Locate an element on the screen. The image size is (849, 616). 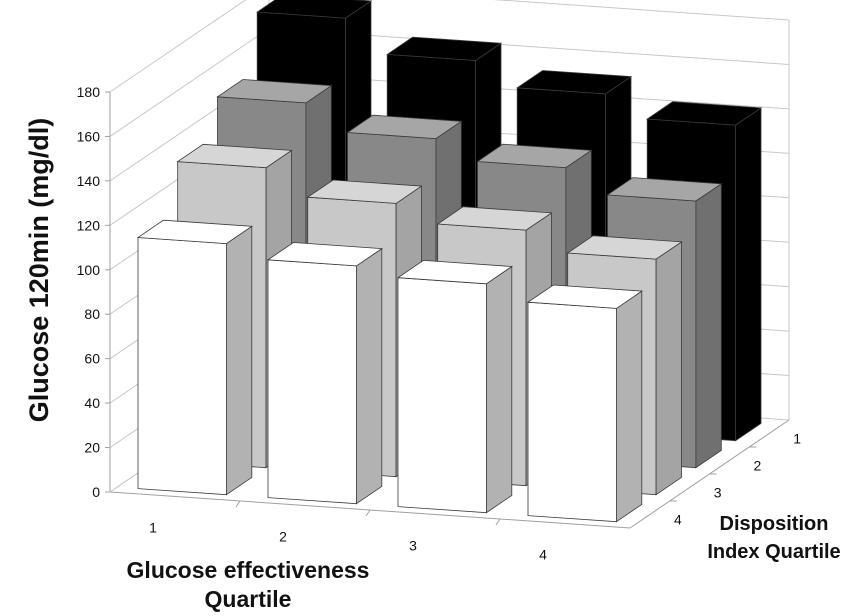
z-axis-title-line-2: Index Quartile is located at coordinates (773, 552).